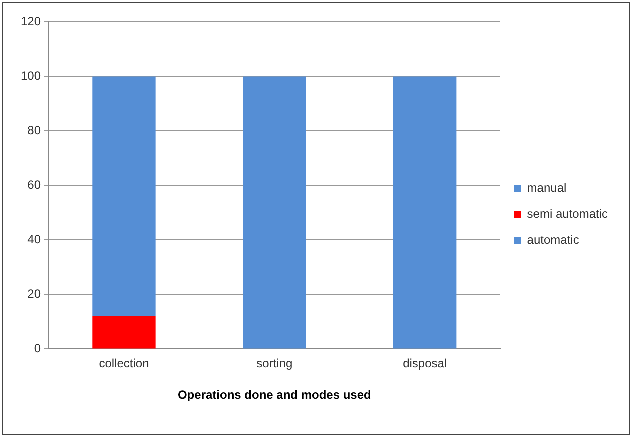 Image resolution: width=636 pixels, height=441 pixels. I want to click on x-tick-label: sorting, so click(274, 363).